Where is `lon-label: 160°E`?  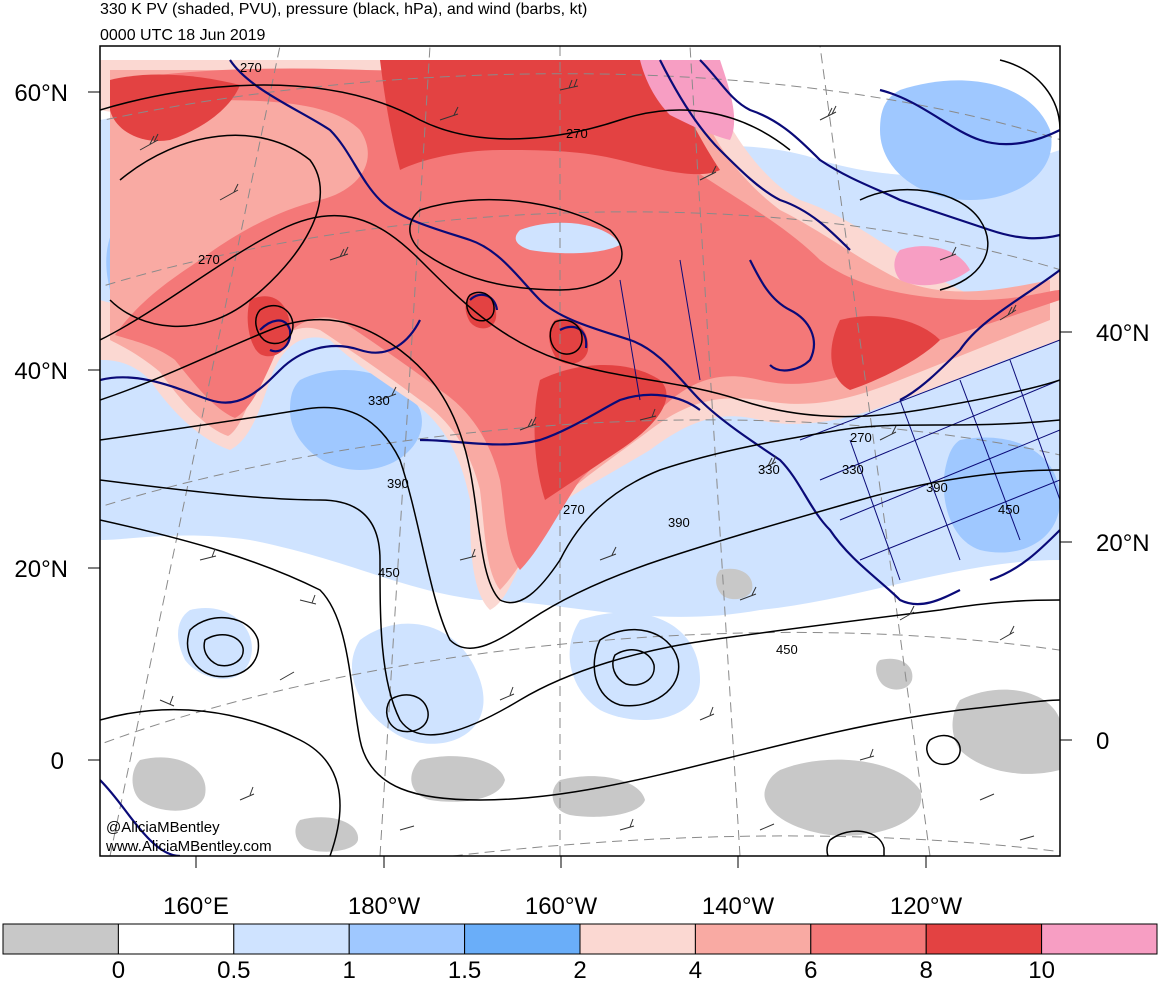 lon-label: 160°E is located at coordinates (196, 906).